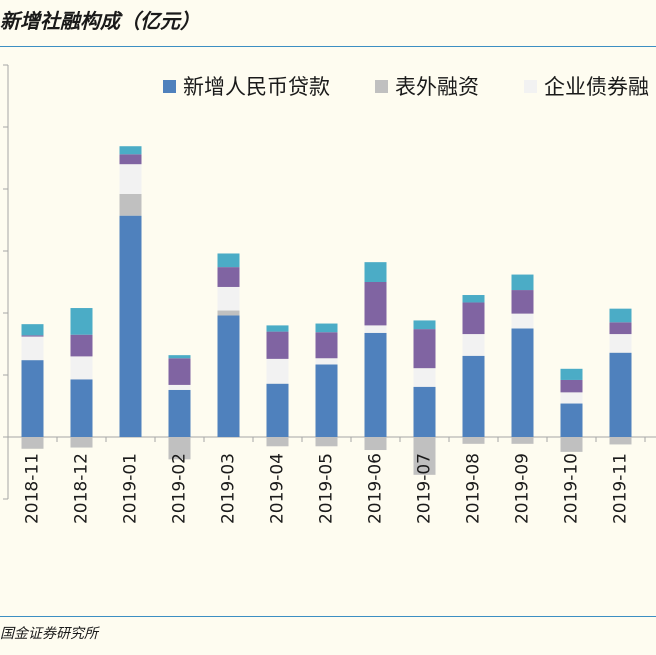 The height and width of the screenshot is (655, 656). What do you see at coordinates (572, 488) in the screenshot?
I see `x-tick-label: 2019-10` at bounding box center [572, 488].